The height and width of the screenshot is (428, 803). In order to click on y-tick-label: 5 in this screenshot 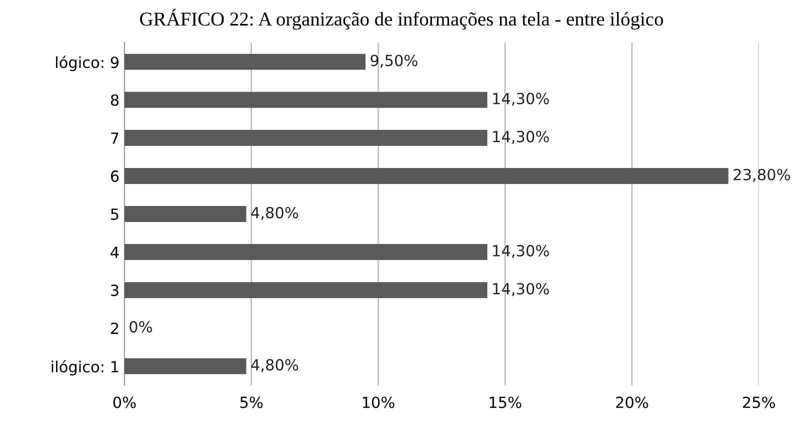, I will do `click(114, 214)`.